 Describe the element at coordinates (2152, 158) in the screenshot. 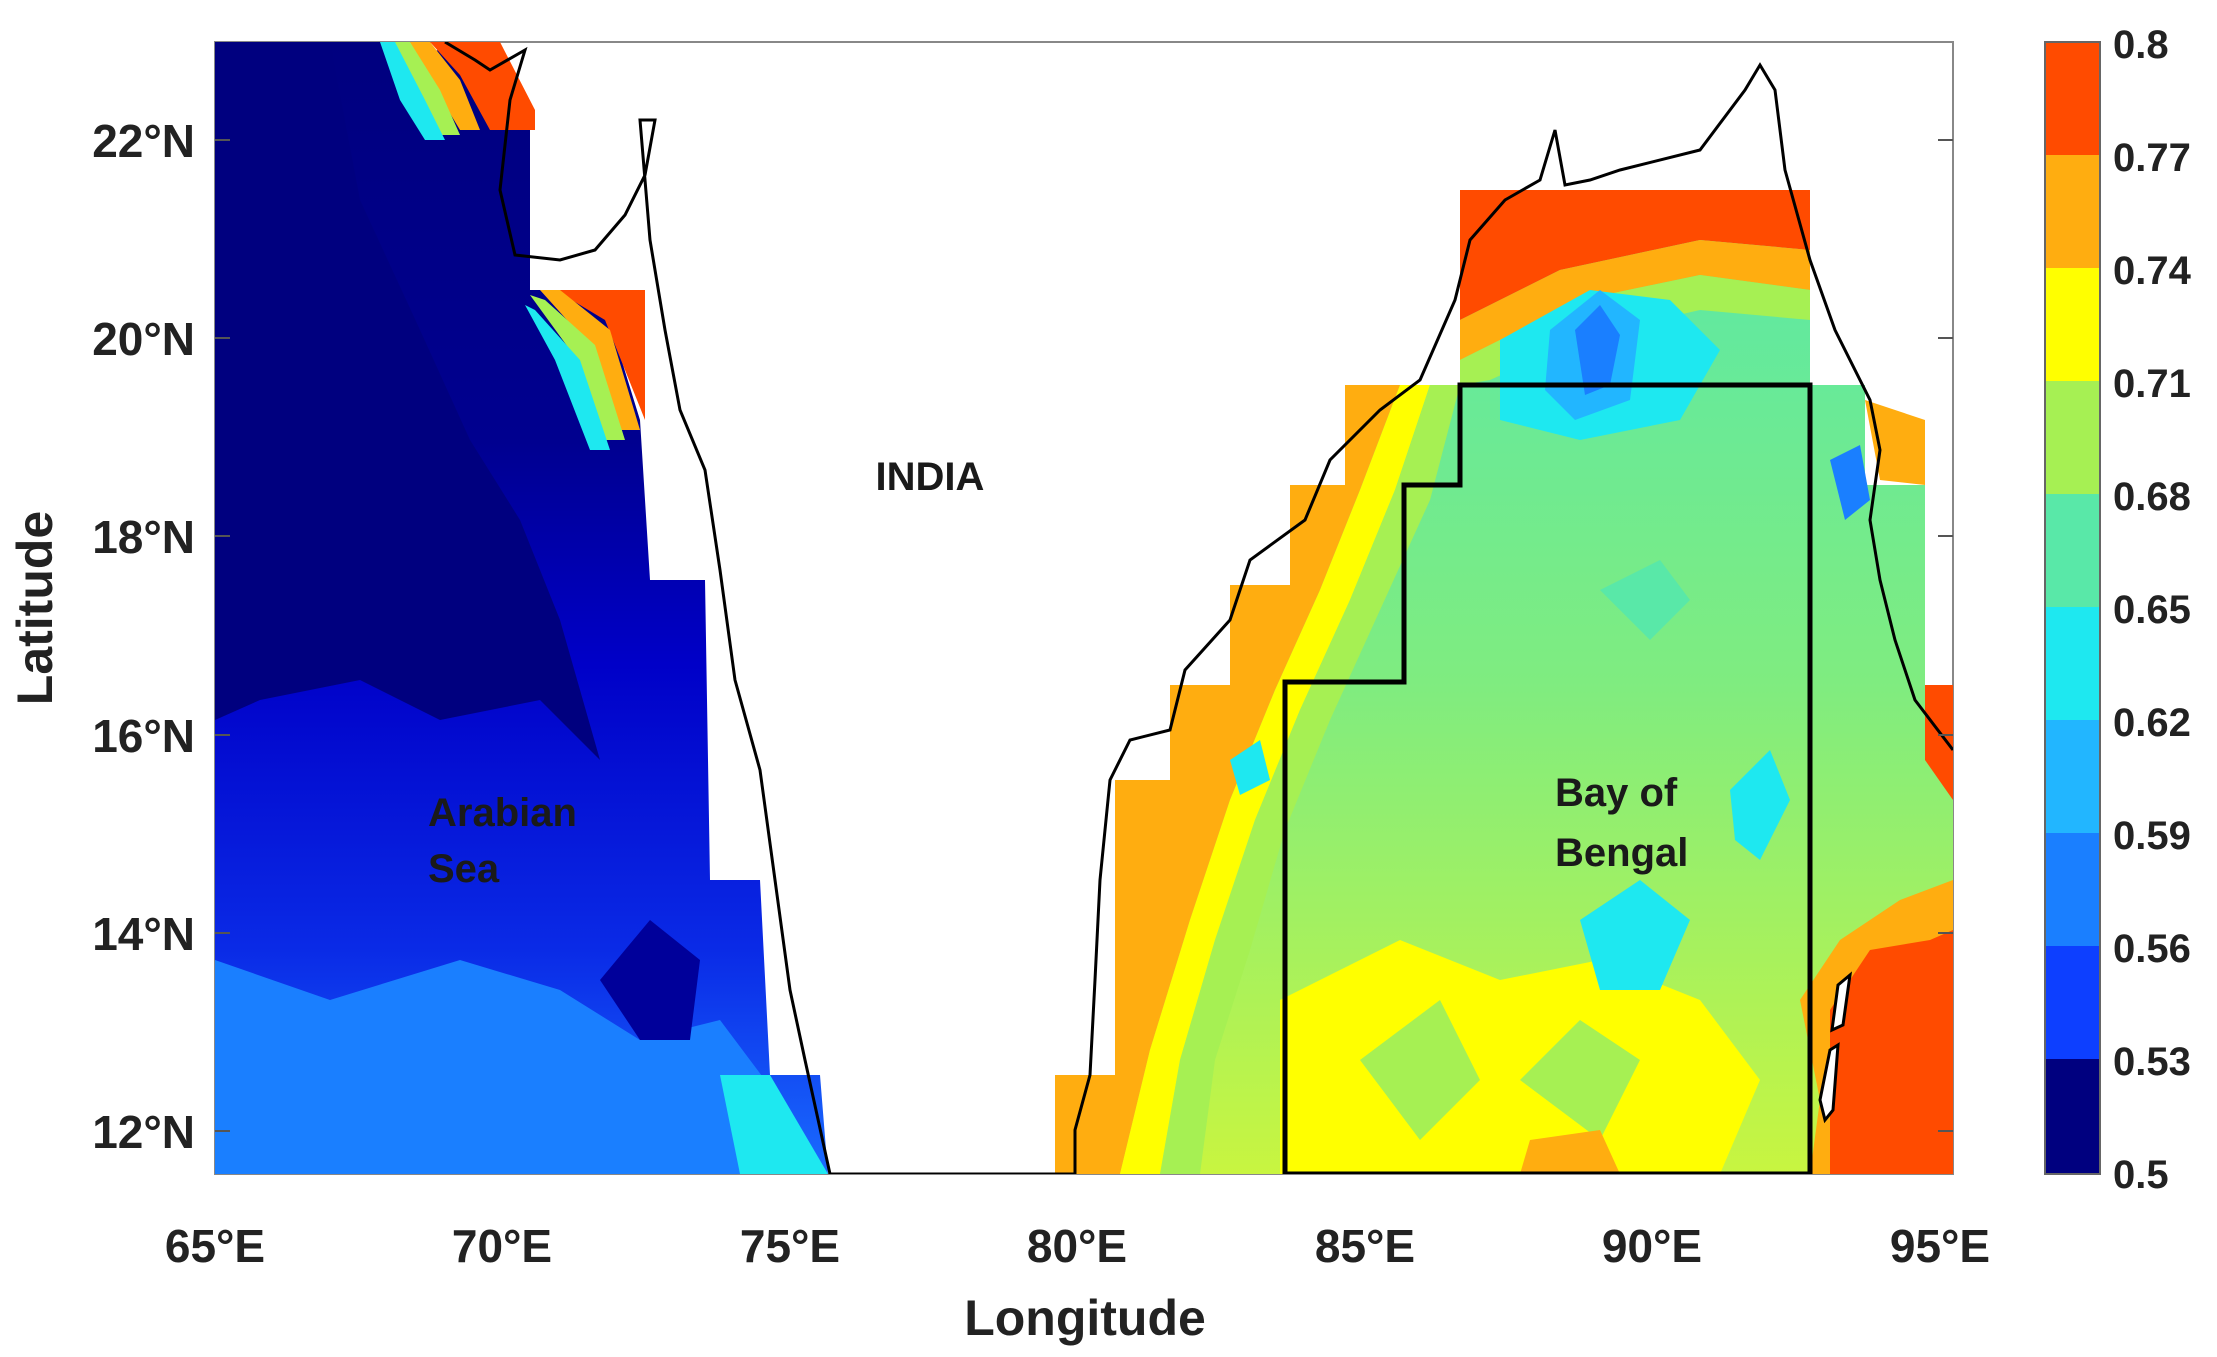

I see `colorbar-tick-label: 0.77` at that location.